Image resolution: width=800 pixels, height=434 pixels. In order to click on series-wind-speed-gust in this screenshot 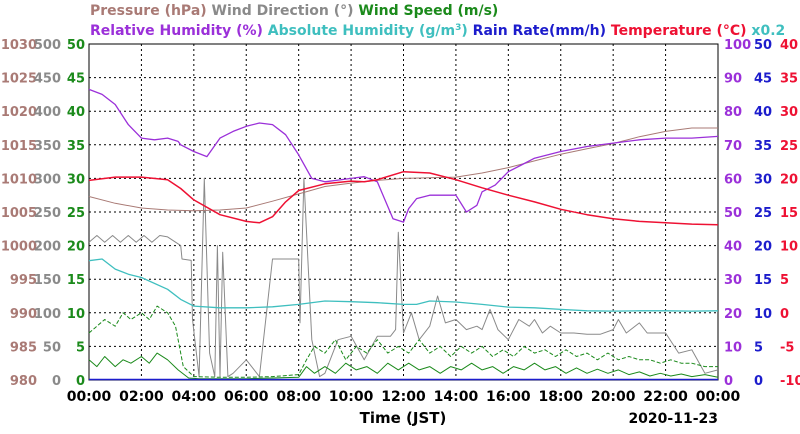, I will do `click(403, 341)`.